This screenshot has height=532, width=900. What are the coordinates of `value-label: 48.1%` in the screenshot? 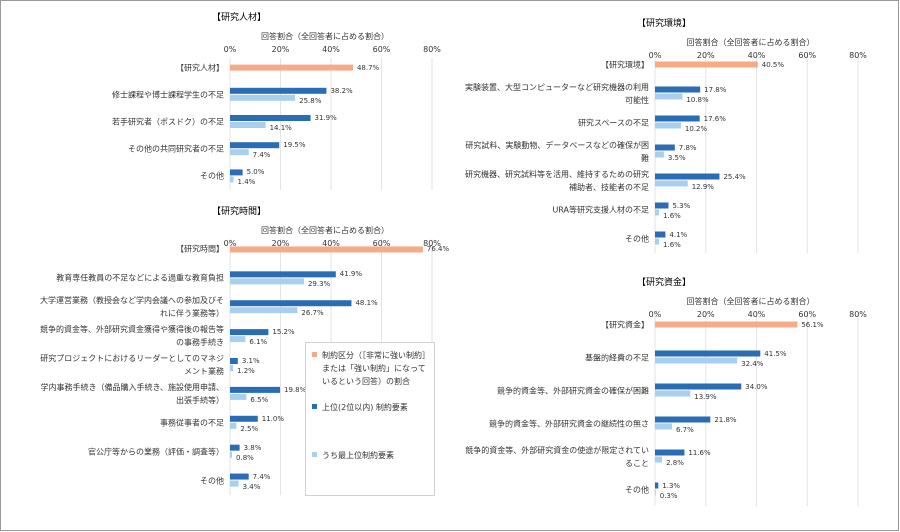 It's located at (366, 303).